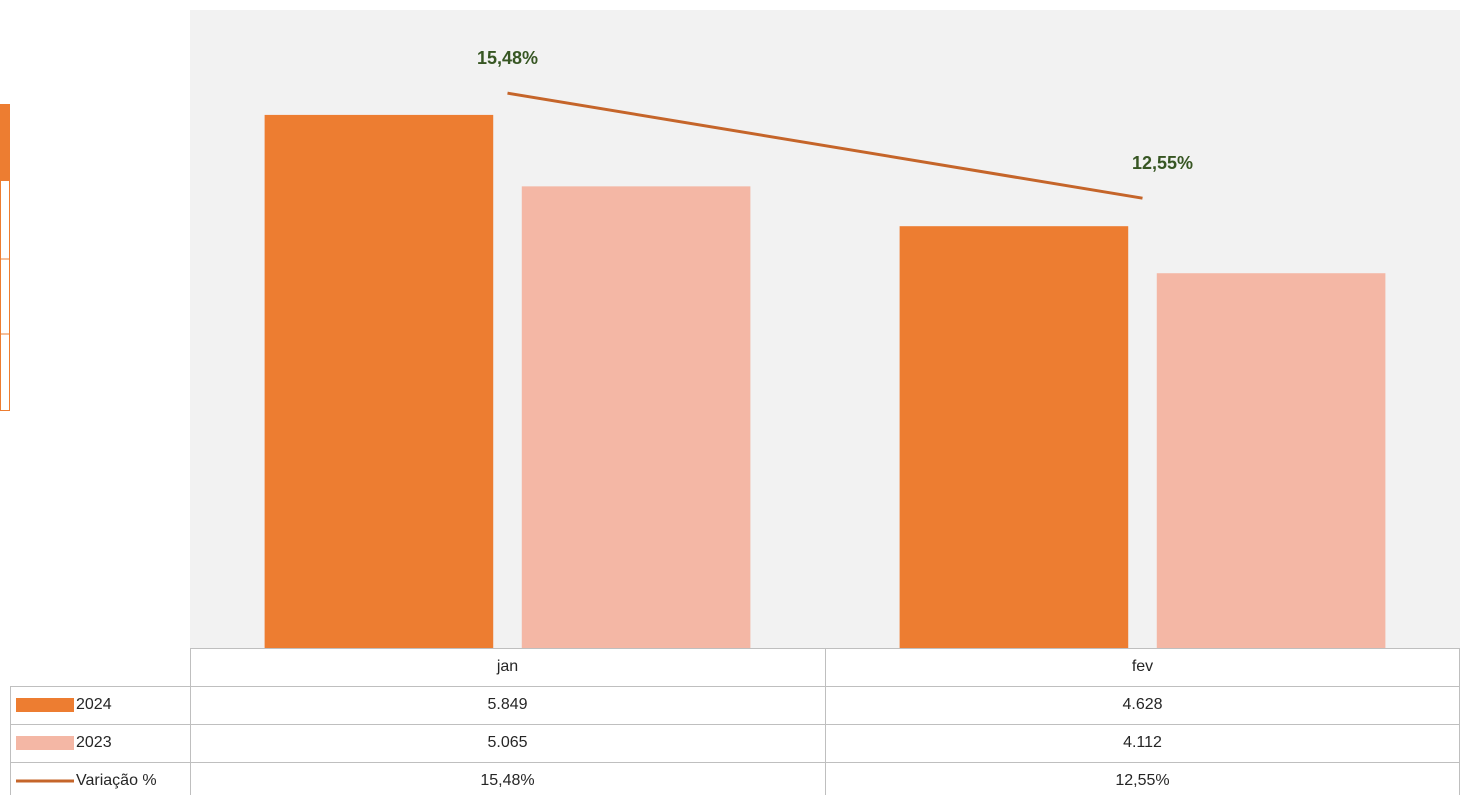 This screenshot has height=795, width=1460. I want to click on x-tick-label: fev, so click(1142, 666).